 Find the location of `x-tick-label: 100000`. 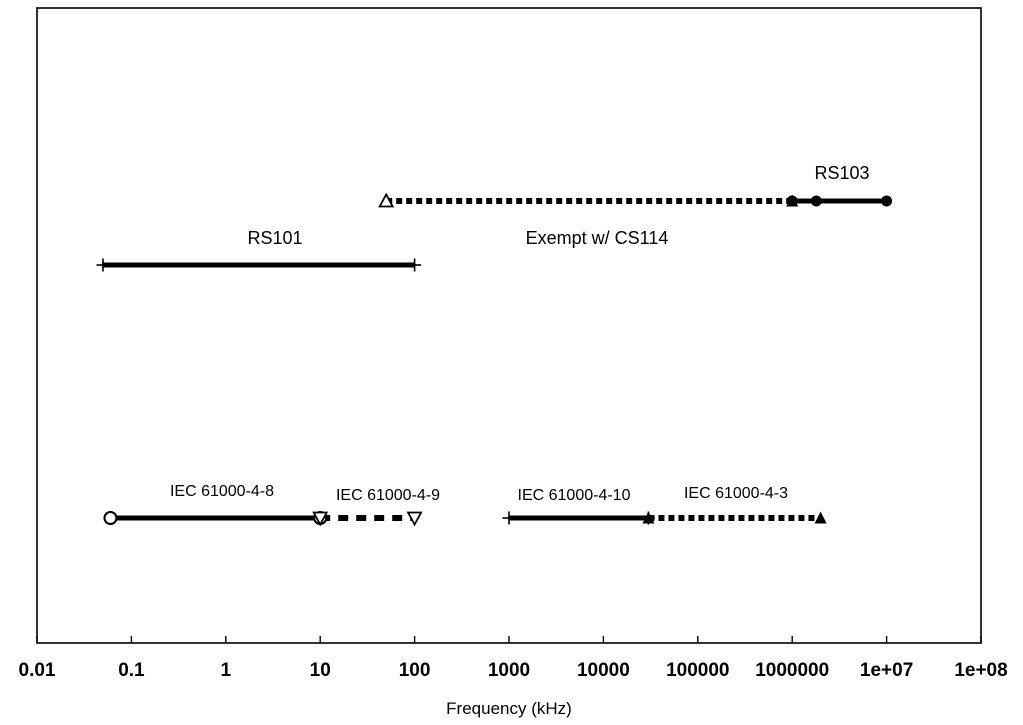

x-tick-label: 100000 is located at coordinates (697, 670).